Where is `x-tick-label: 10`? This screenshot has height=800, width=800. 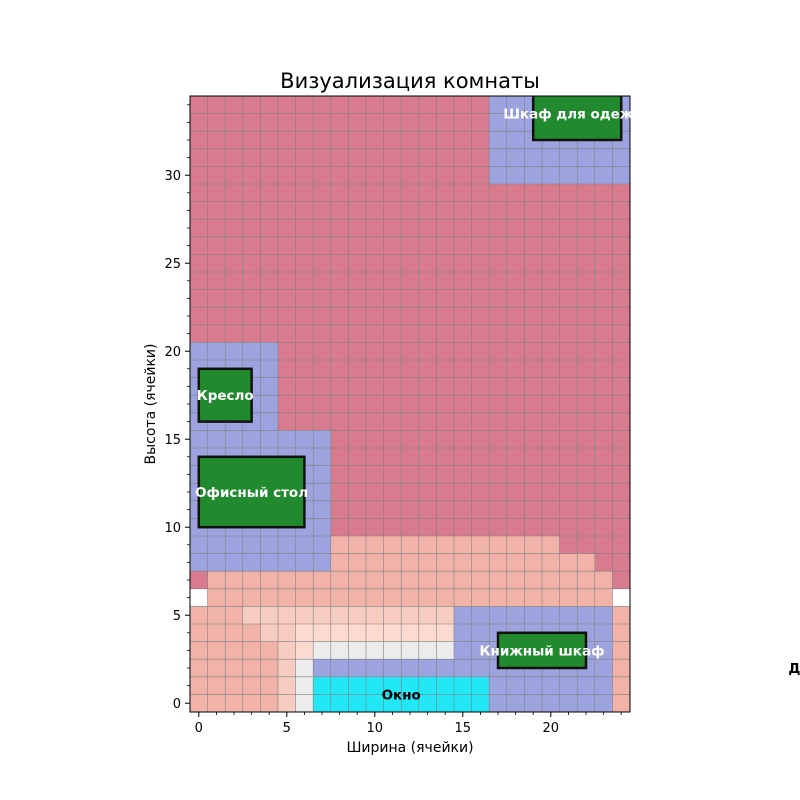
x-tick-label: 10 is located at coordinates (375, 728).